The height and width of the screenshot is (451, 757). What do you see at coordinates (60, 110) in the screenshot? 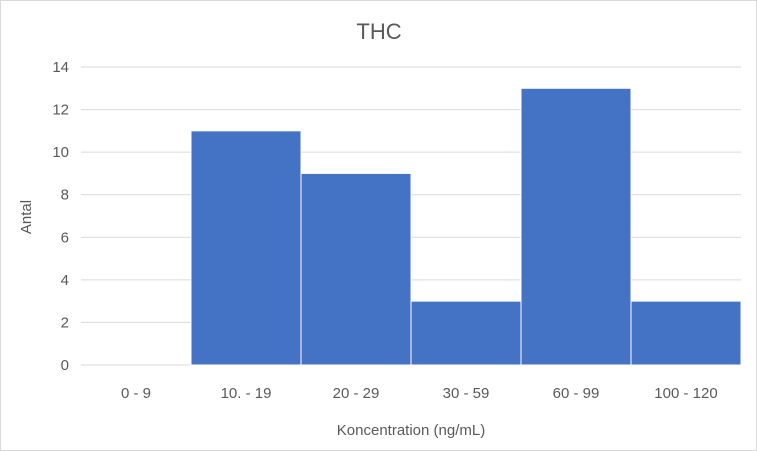
I see `y-tick-label: 12` at bounding box center [60, 110].